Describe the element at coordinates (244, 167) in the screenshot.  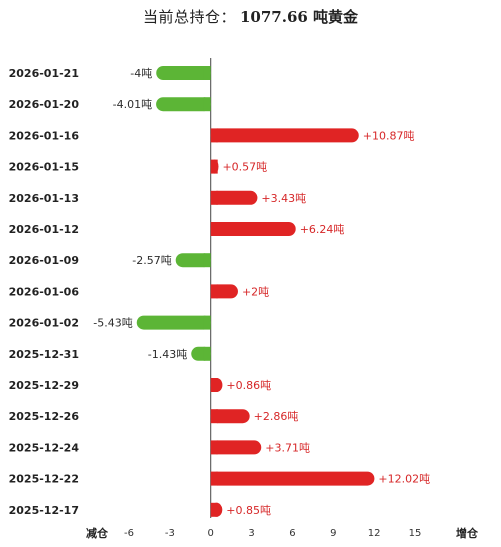
I see `data-label: +0.57吨` at that location.